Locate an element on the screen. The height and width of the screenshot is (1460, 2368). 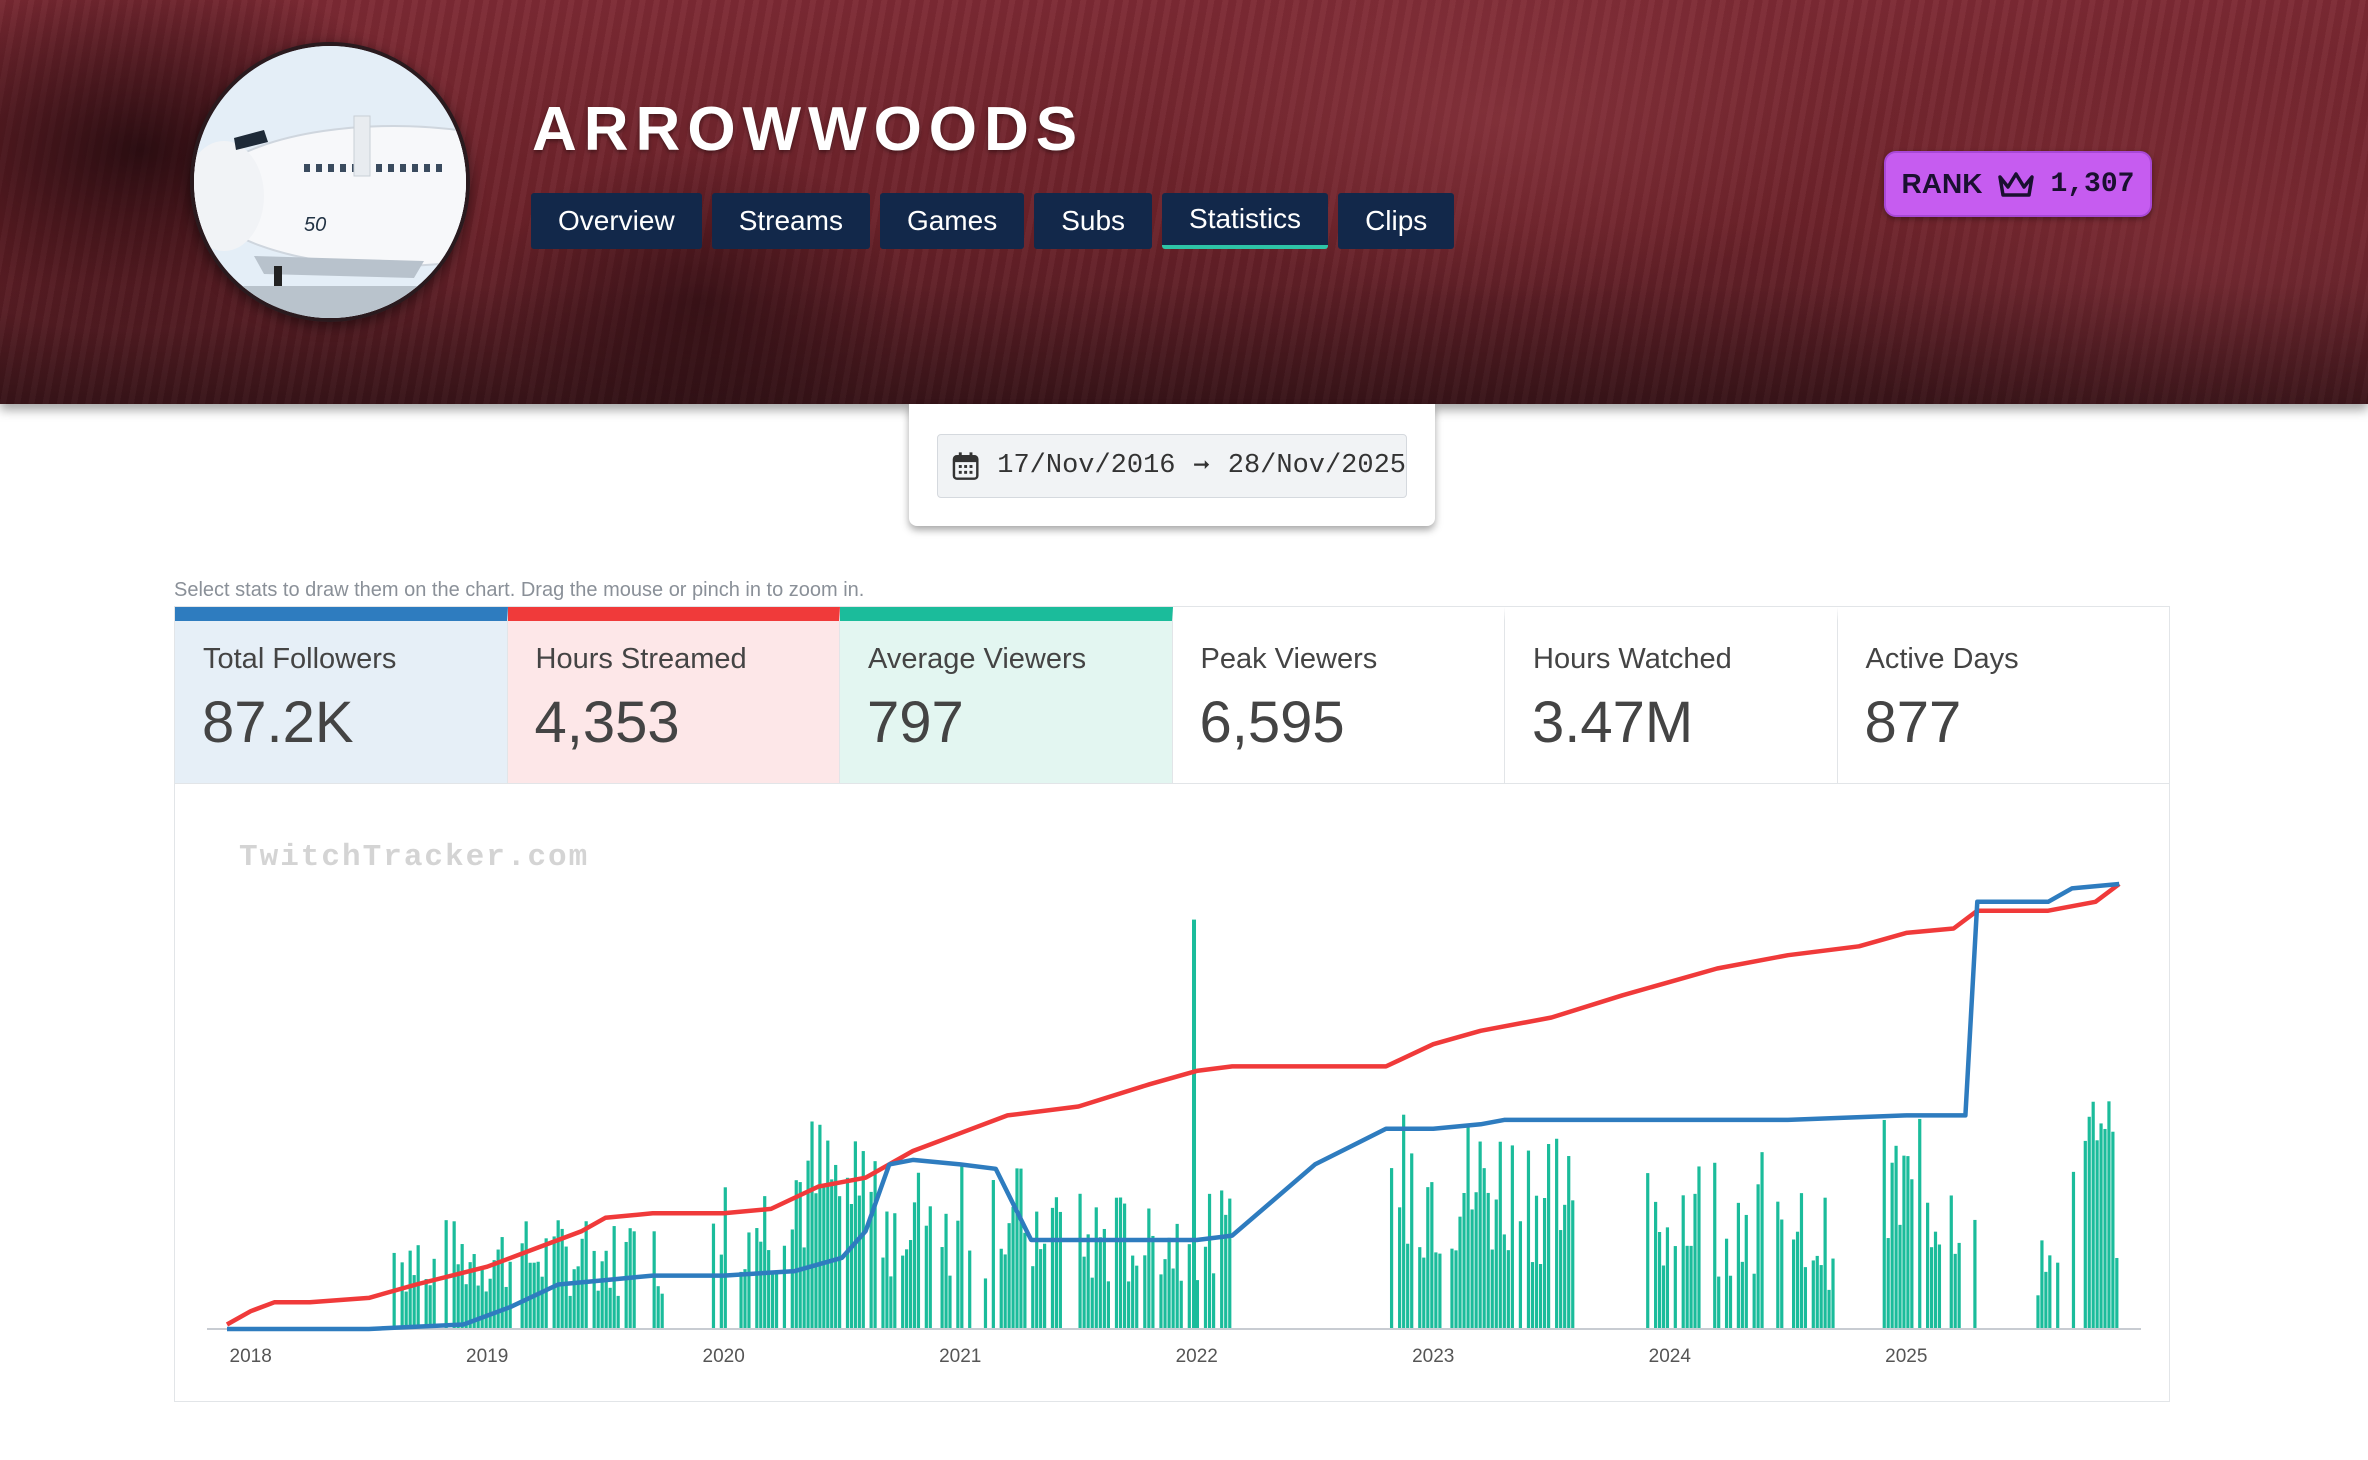
tab-statistics: Statistics is located at coordinates (1245, 221).